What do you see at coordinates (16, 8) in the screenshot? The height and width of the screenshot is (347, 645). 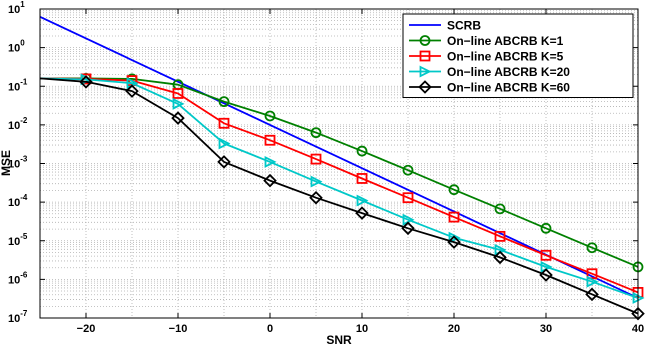 I see `y-tick-label: 10¹` at bounding box center [16, 8].